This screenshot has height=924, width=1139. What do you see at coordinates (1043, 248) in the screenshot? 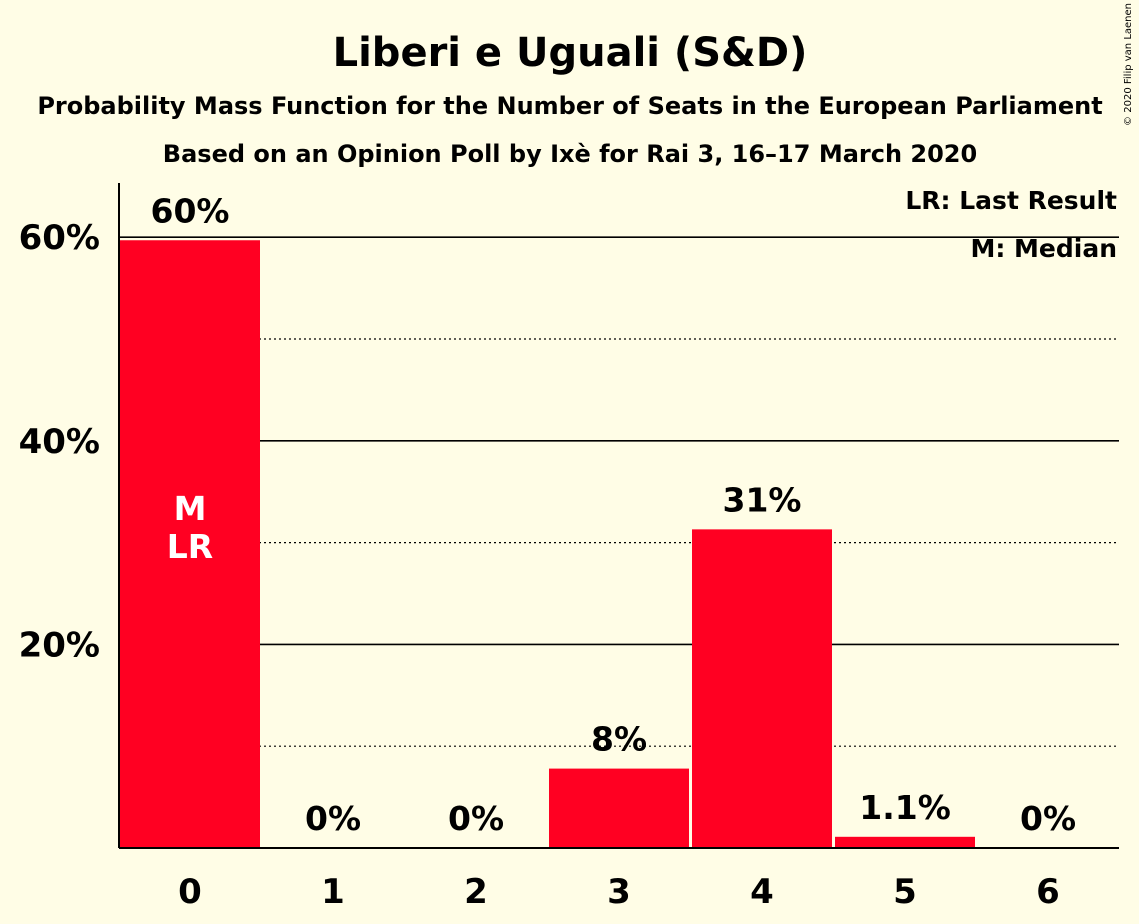
I see `legend-entry-median: M: Median` at bounding box center [1043, 248].